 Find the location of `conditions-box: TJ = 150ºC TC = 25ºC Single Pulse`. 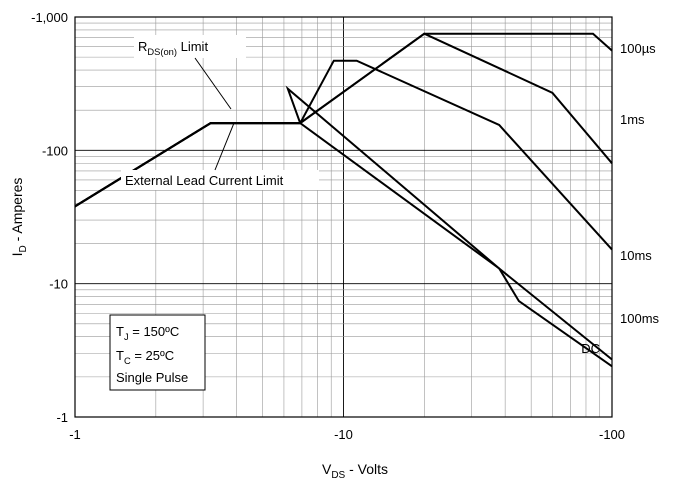

conditions-box: TJ = 150ºC TC = 25ºC Single Pulse is located at coordinates (157, 352).